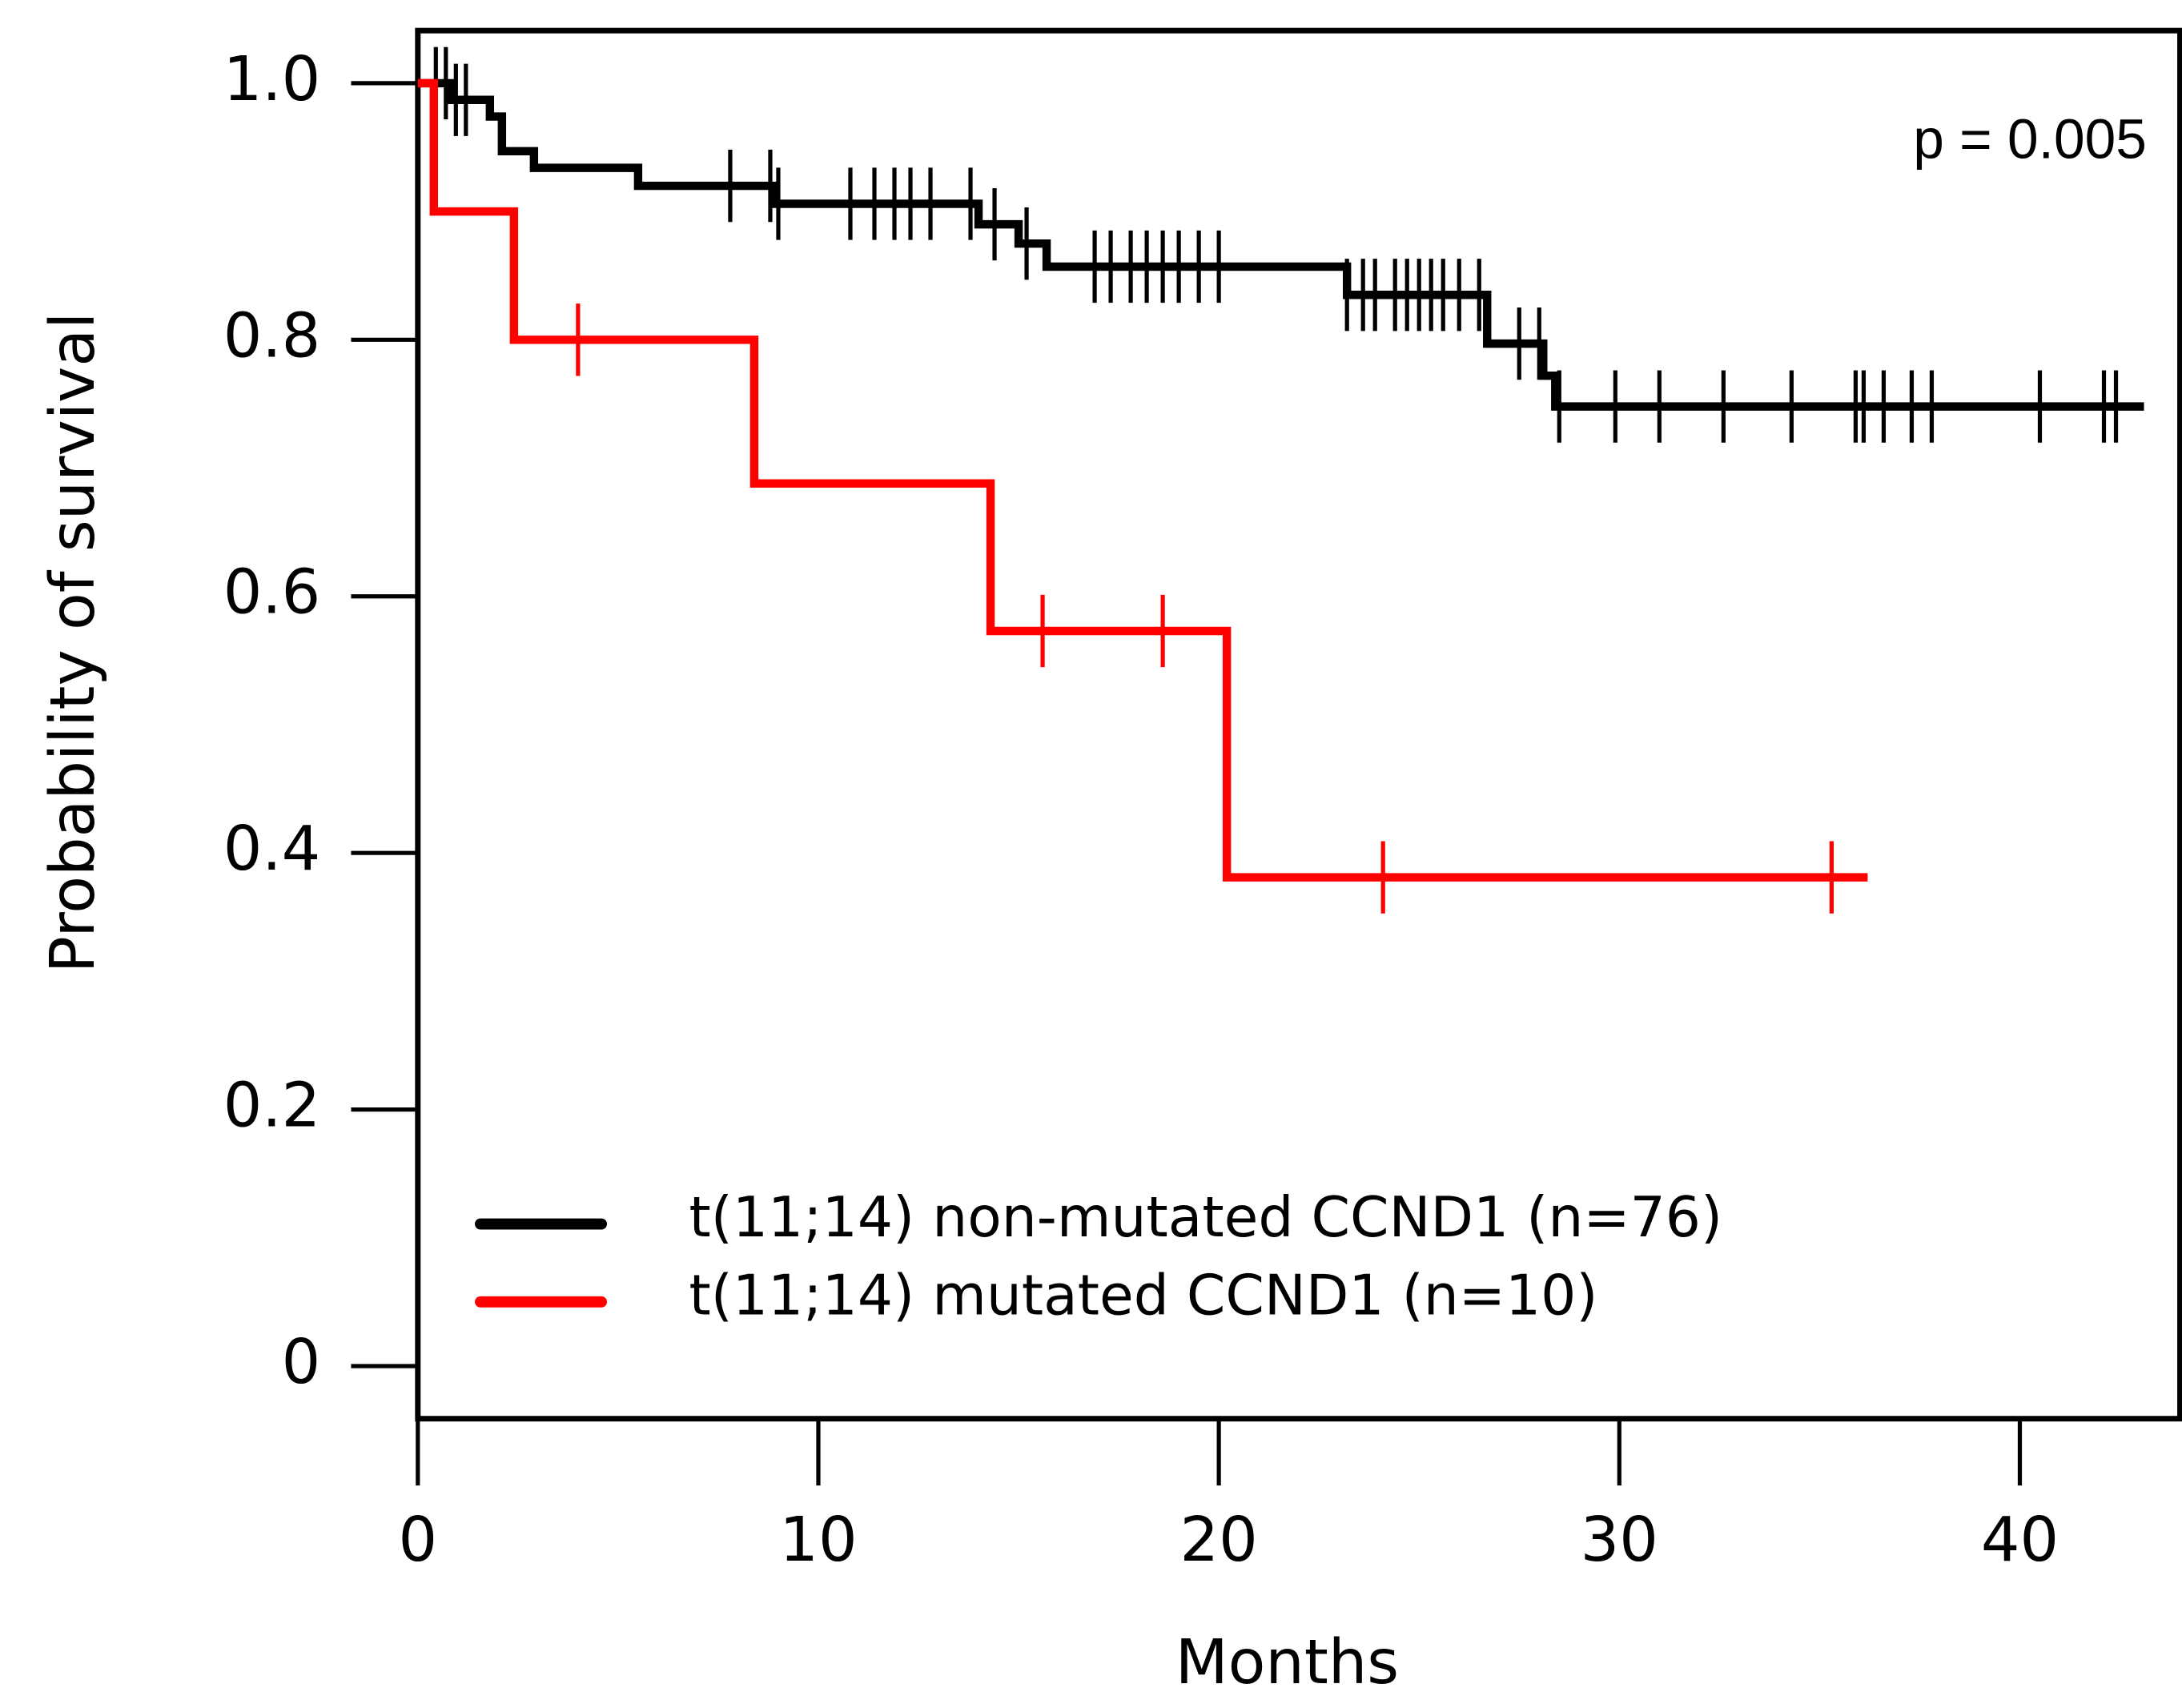 This screenshot has height=1708, width=2182. I want to click on x-axis-title: Months, so click(1287, 1663).